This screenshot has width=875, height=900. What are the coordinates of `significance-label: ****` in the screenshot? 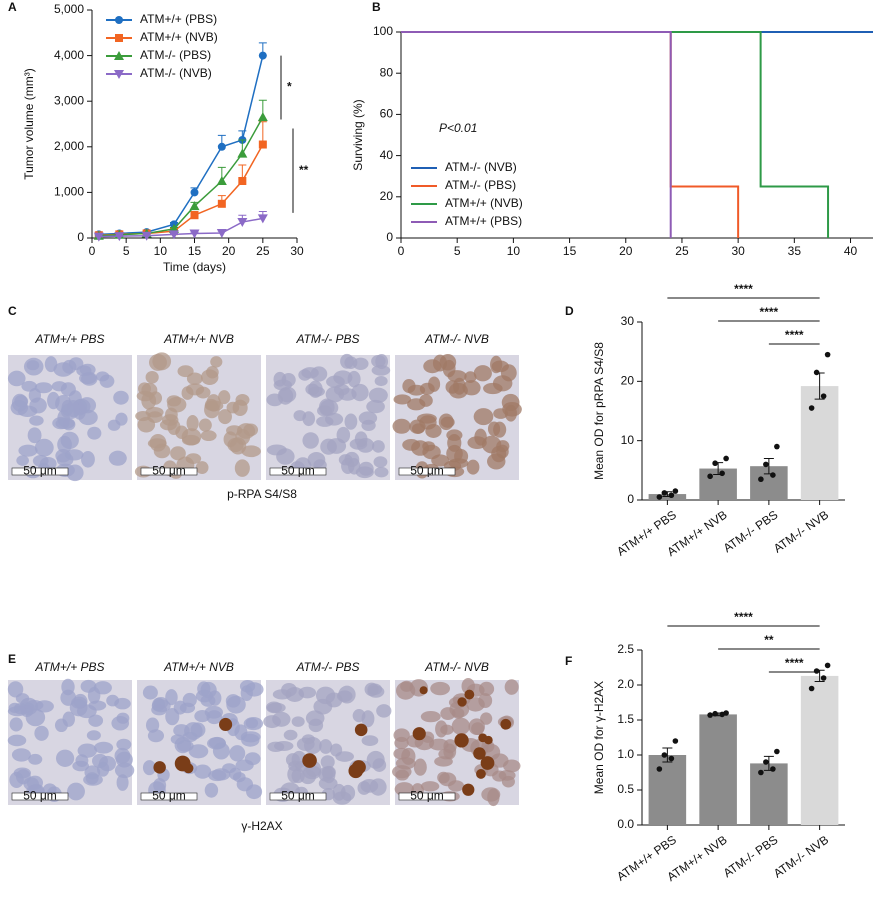 It's located at (743, 617).